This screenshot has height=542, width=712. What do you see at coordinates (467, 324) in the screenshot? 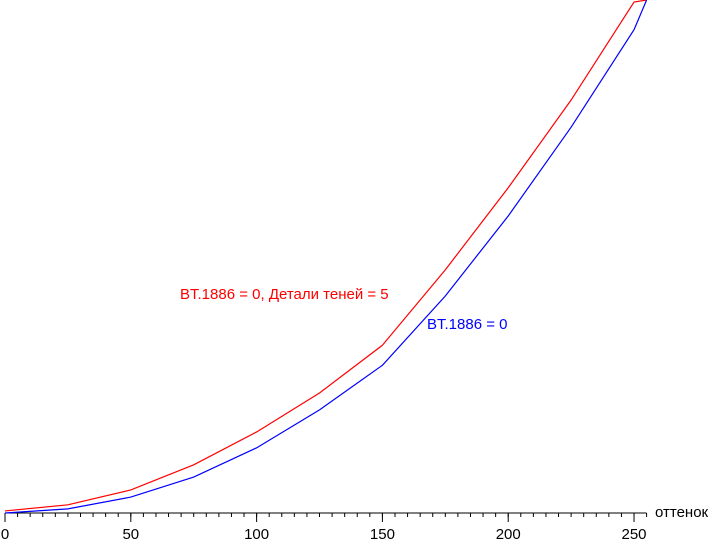
I see `series-label: BT.1886 = 0` at bounding box center [467, 324].